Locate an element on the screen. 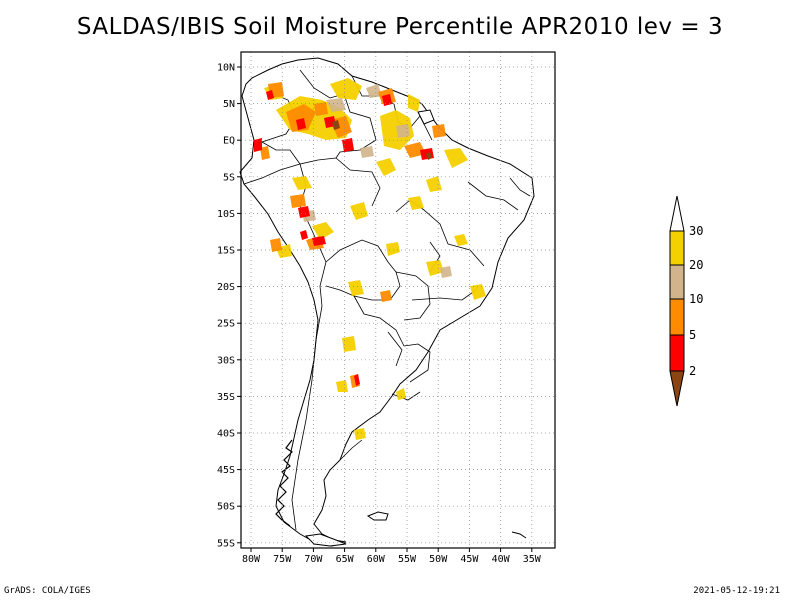 This screenshot has height=600, width=800. lon-tick-label: 75W is located at coordinates (282, 559).